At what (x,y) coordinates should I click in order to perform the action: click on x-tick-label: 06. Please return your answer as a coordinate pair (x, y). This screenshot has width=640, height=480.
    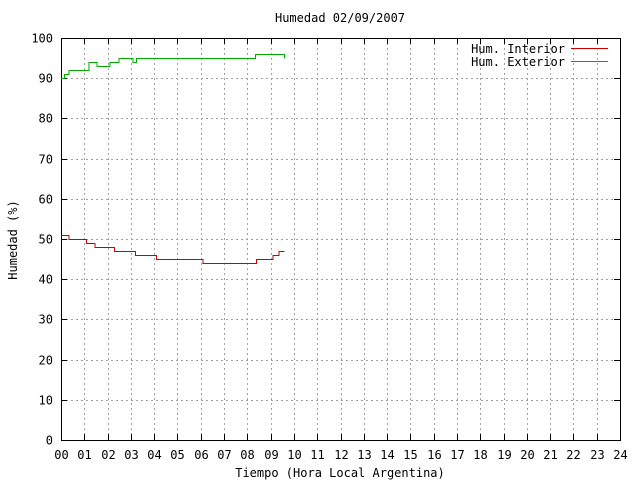
    Looking at the image, I should click on (201, 455).